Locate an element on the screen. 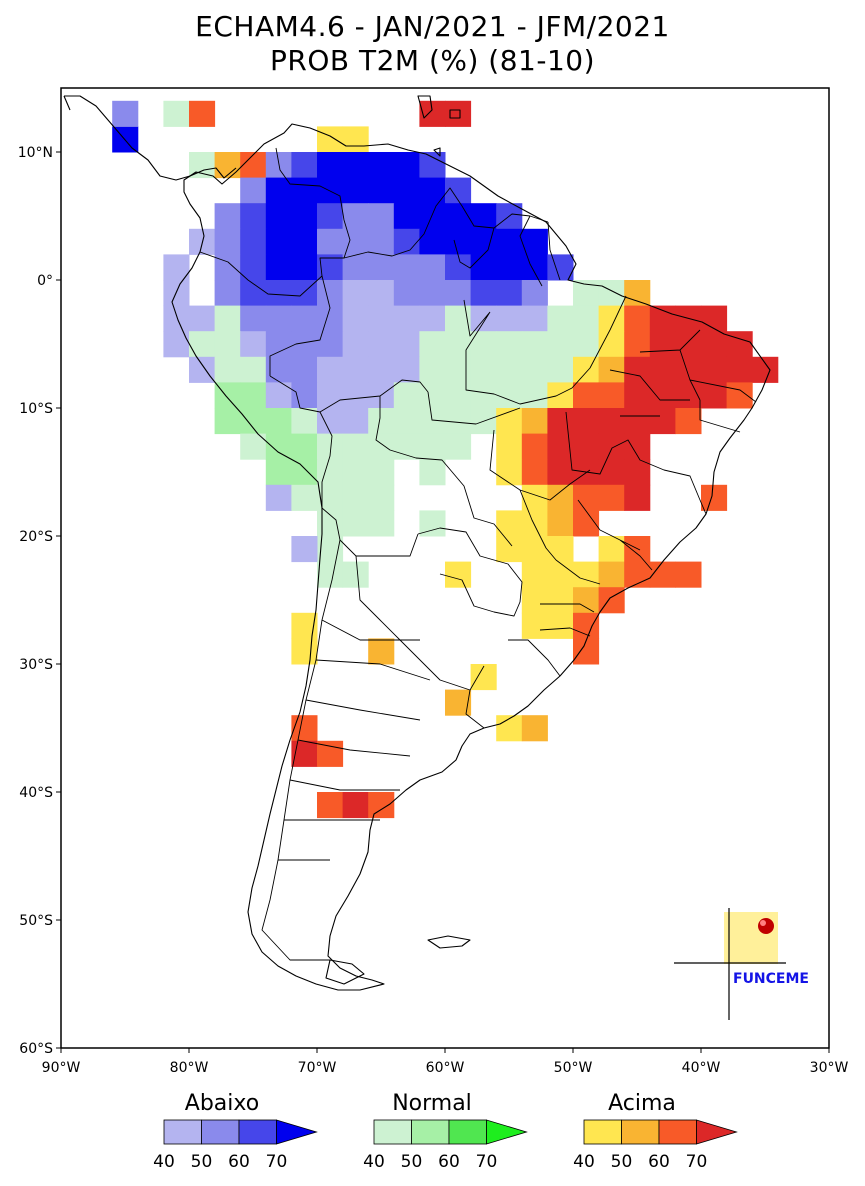 The image size is (865, 1186). logo-ball is located at coordinates (766, 926).